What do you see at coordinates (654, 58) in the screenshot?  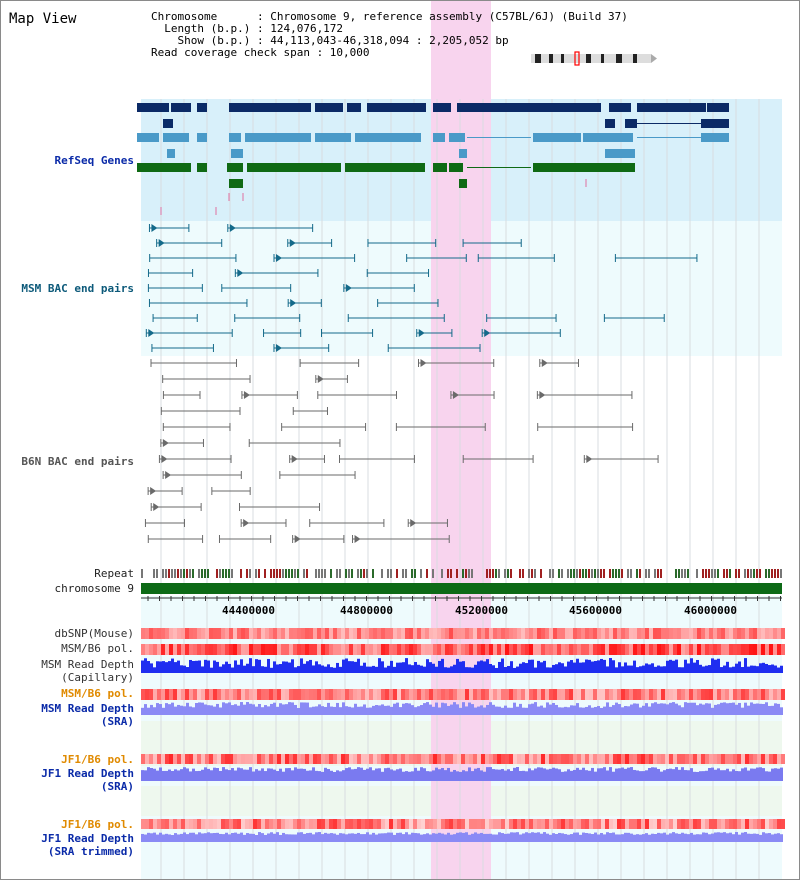 I see `ideogram-end` at bounding box center [654, 58].